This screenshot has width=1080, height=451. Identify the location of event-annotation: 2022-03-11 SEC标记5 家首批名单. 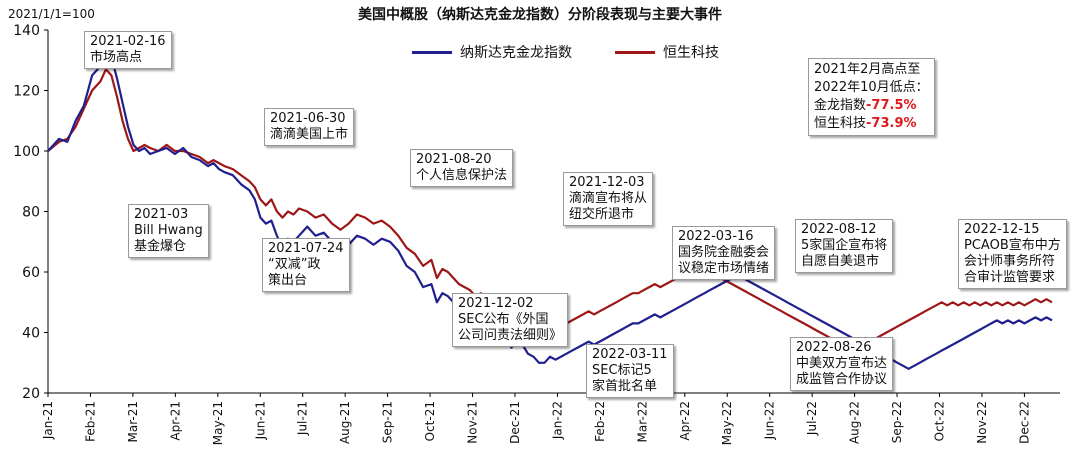
(630, 371).